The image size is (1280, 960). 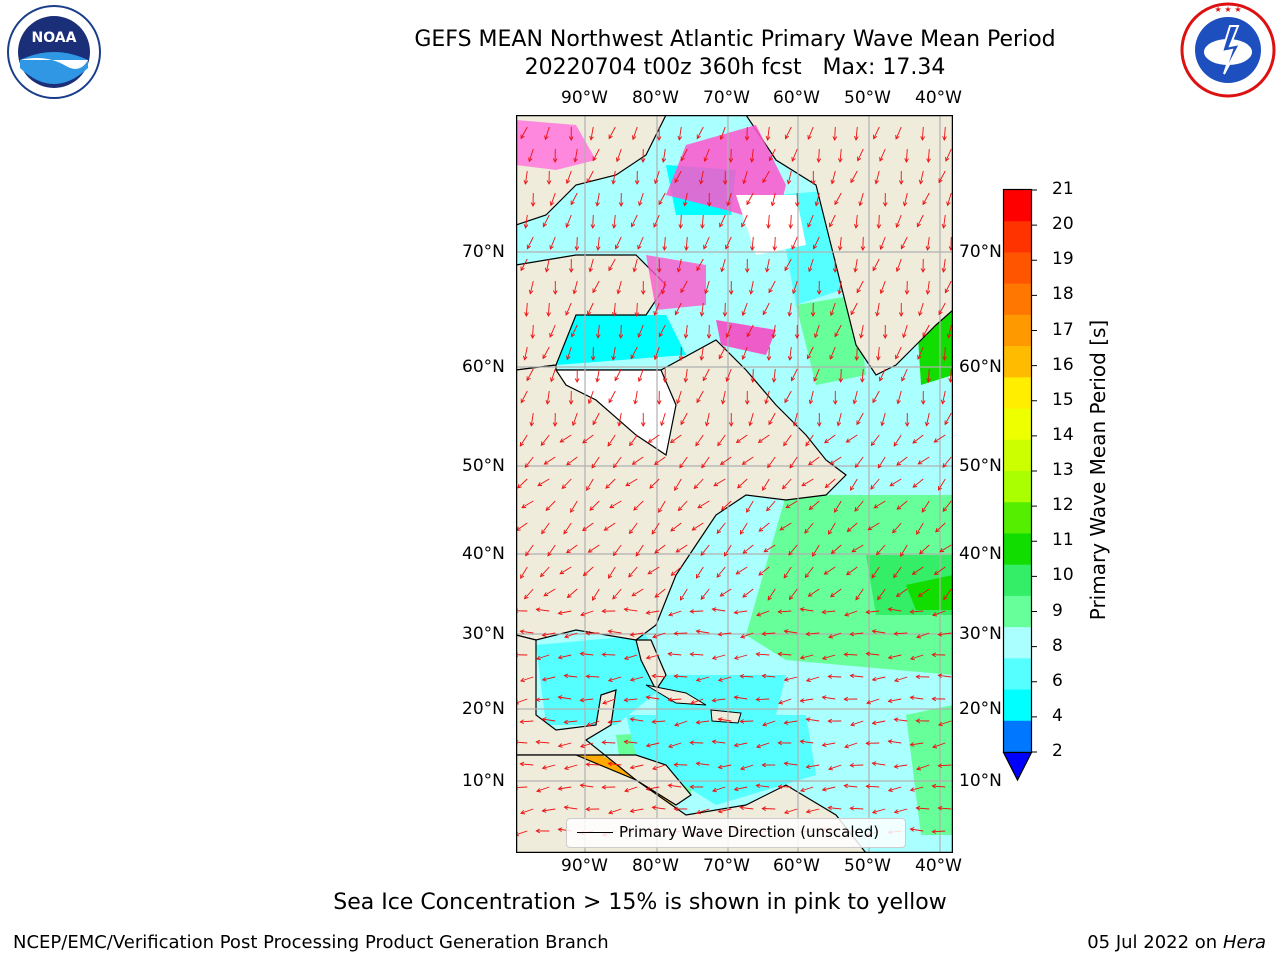 What do you see at coordinates (1063, 329) in the screenshot?
I see `colorbar-tick-label: 17` at bounding box center [1063, 329].